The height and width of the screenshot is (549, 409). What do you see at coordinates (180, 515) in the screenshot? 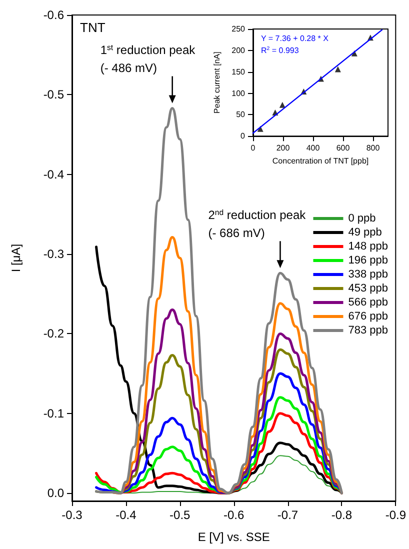
I see `x-tick-label: -0.5` at bounding box center [180, 515].